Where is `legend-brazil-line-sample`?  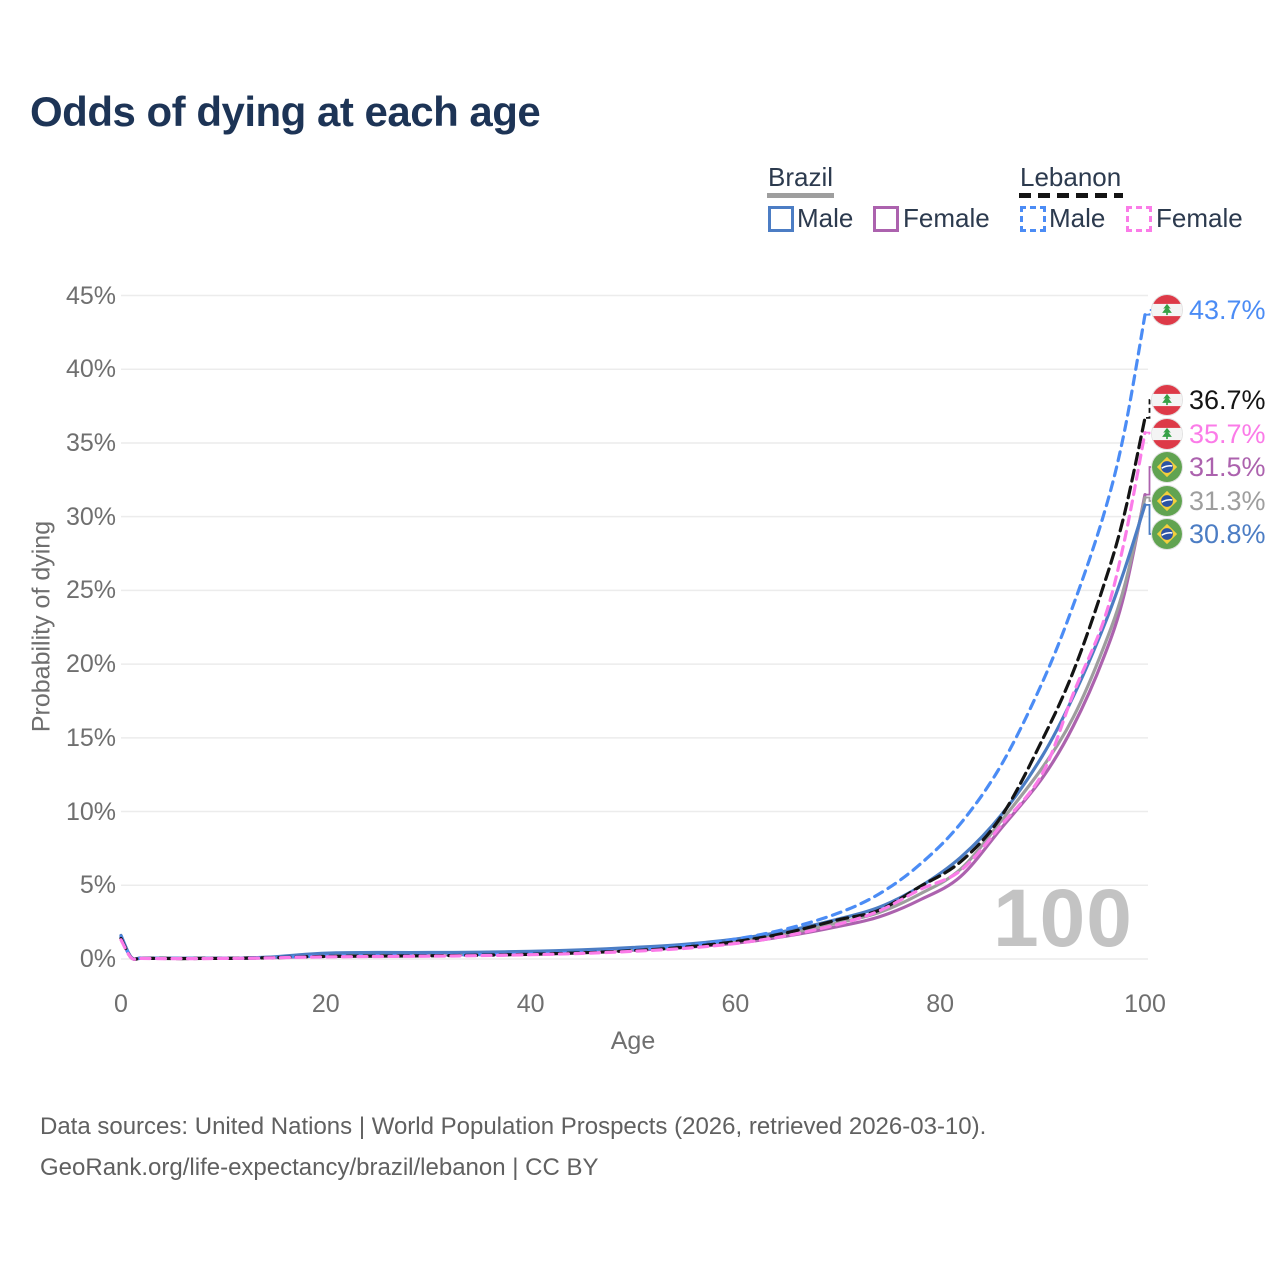 legend-brazil-line-sample is located at coordinates (800, 195).